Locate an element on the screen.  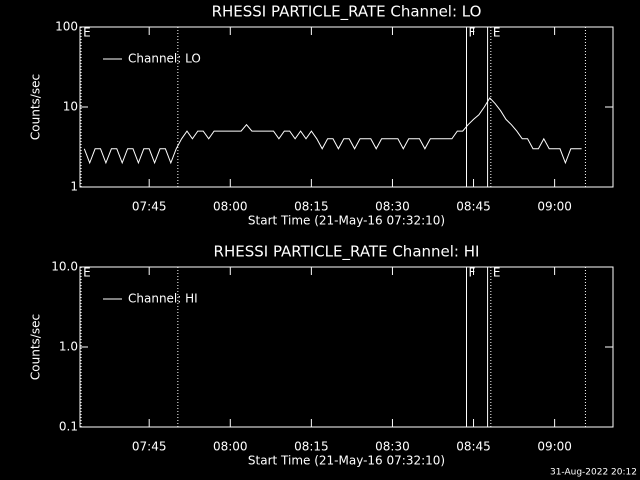
y-tick-label: 100 is located at coordinates (66, 27).